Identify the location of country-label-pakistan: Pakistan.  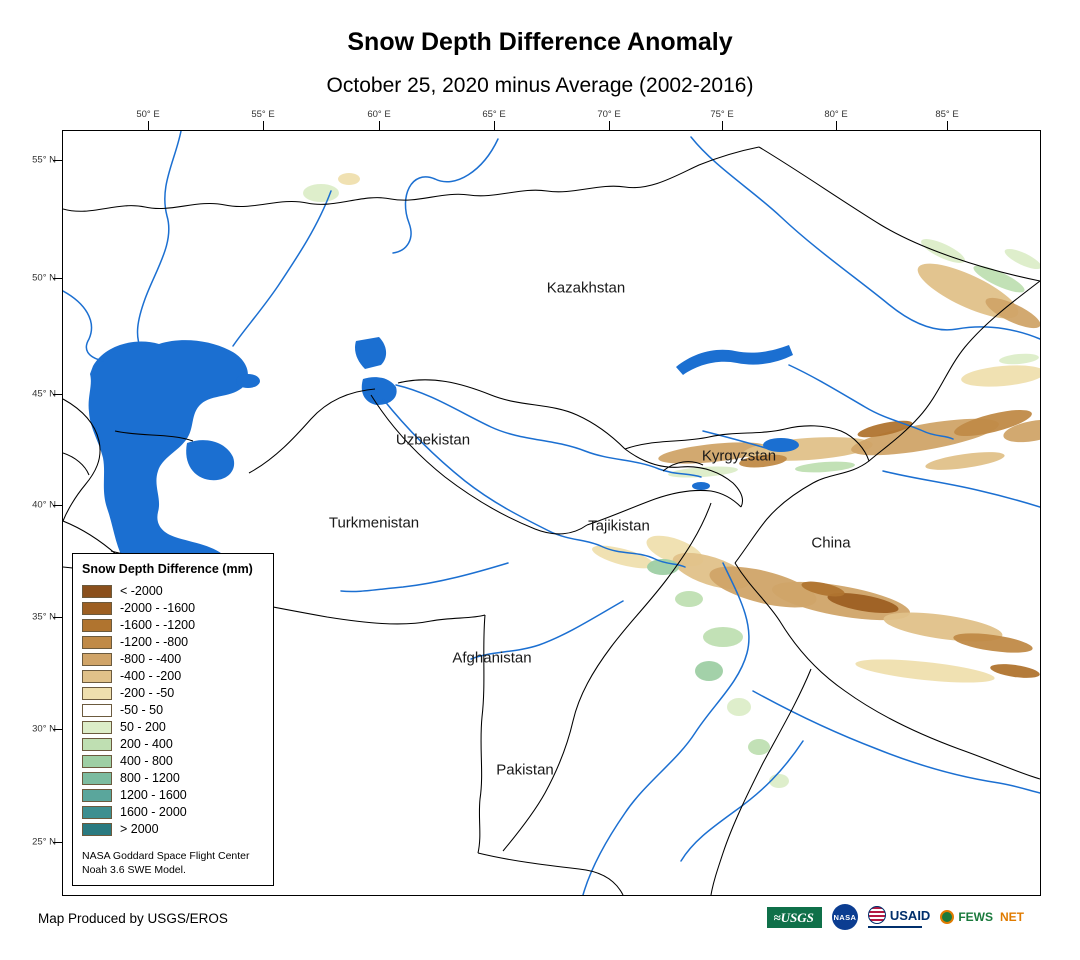
(525, 770).